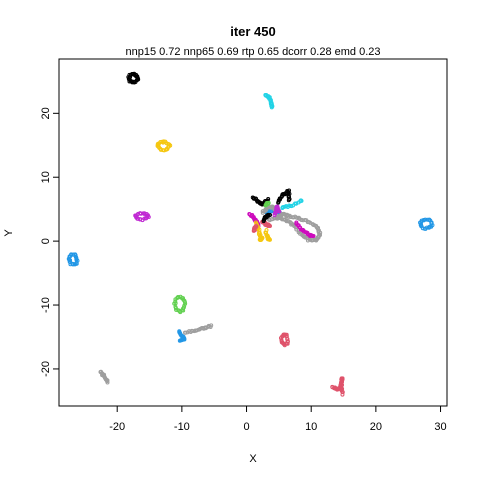 The image size is (480, 480). Describe the element at coordinates (46, 241) in the screenshot. I see `y-tick-label: 0` at that location.